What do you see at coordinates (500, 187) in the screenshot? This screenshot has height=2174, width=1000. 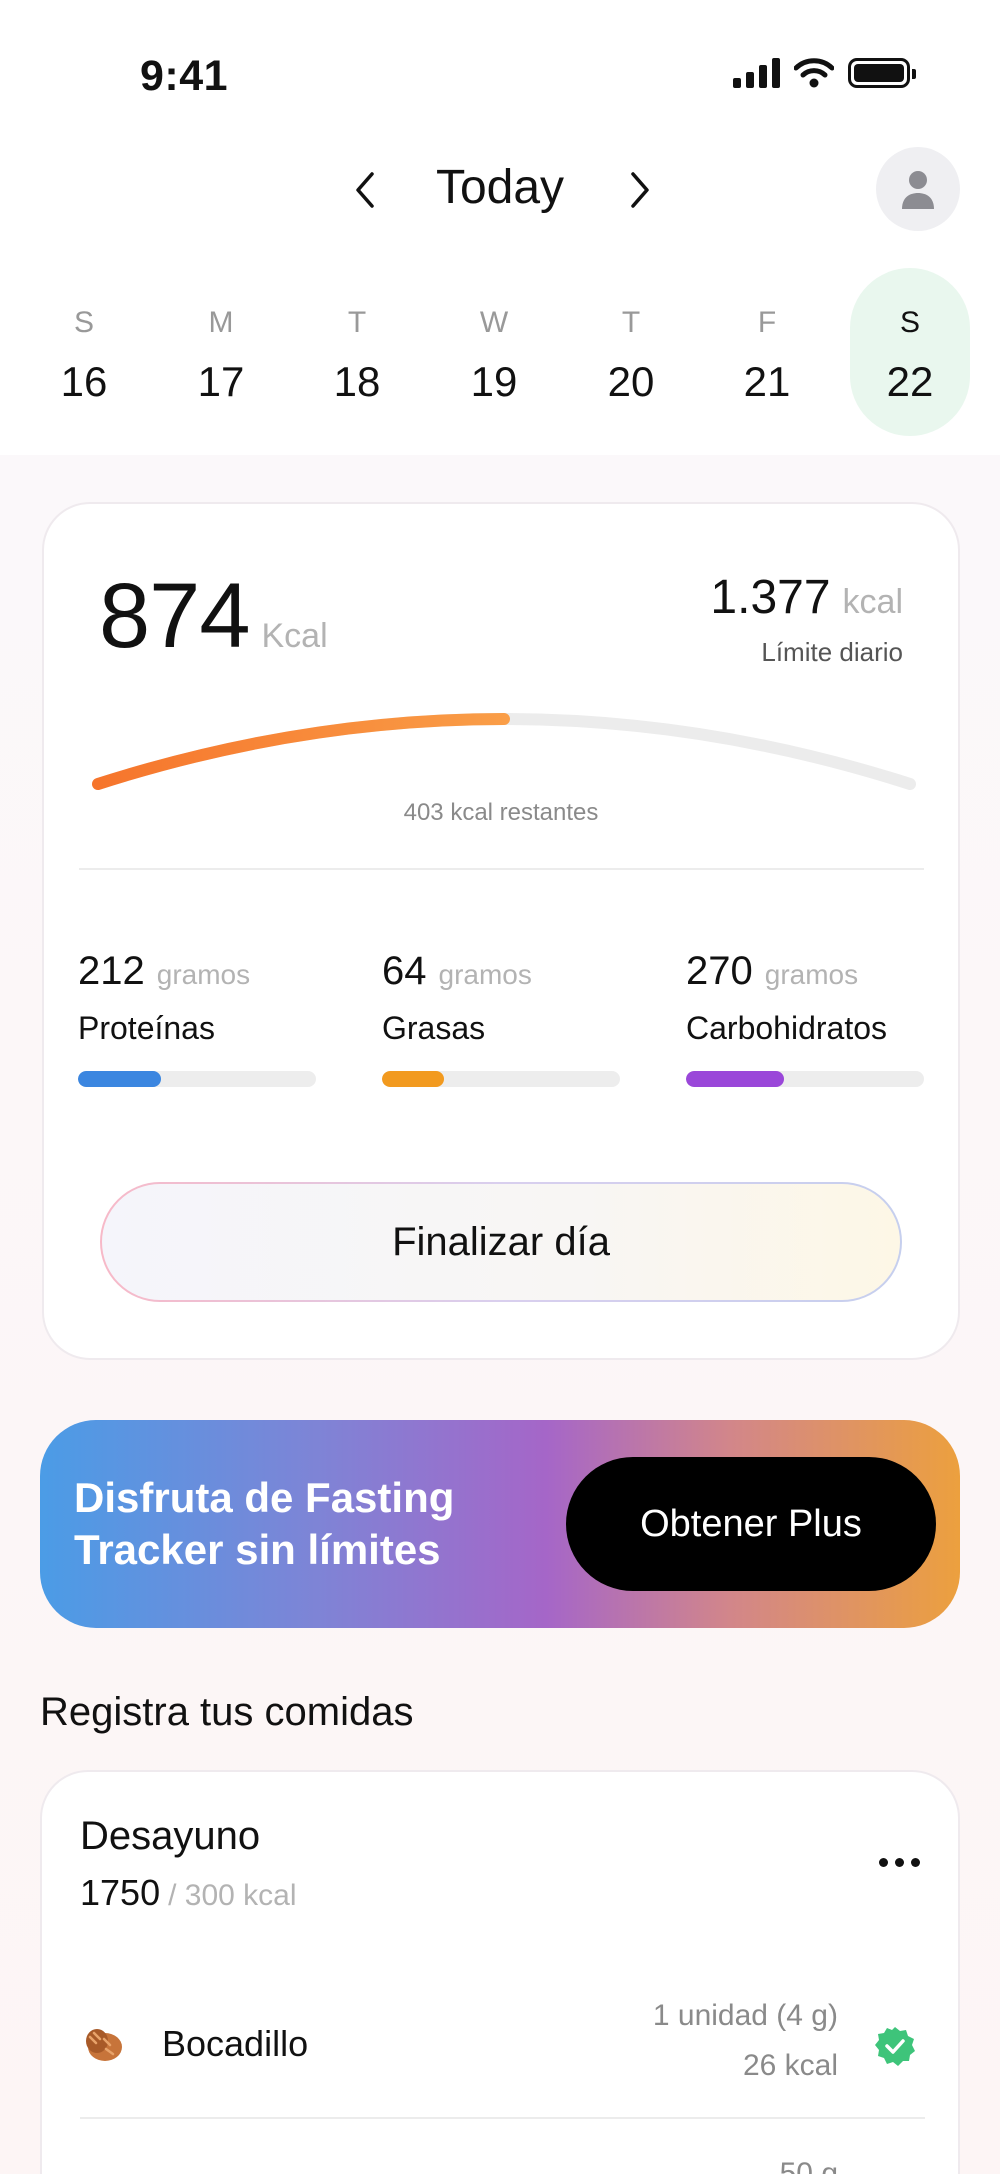 I see `page-title: Today` at bounding box center [500, 187].